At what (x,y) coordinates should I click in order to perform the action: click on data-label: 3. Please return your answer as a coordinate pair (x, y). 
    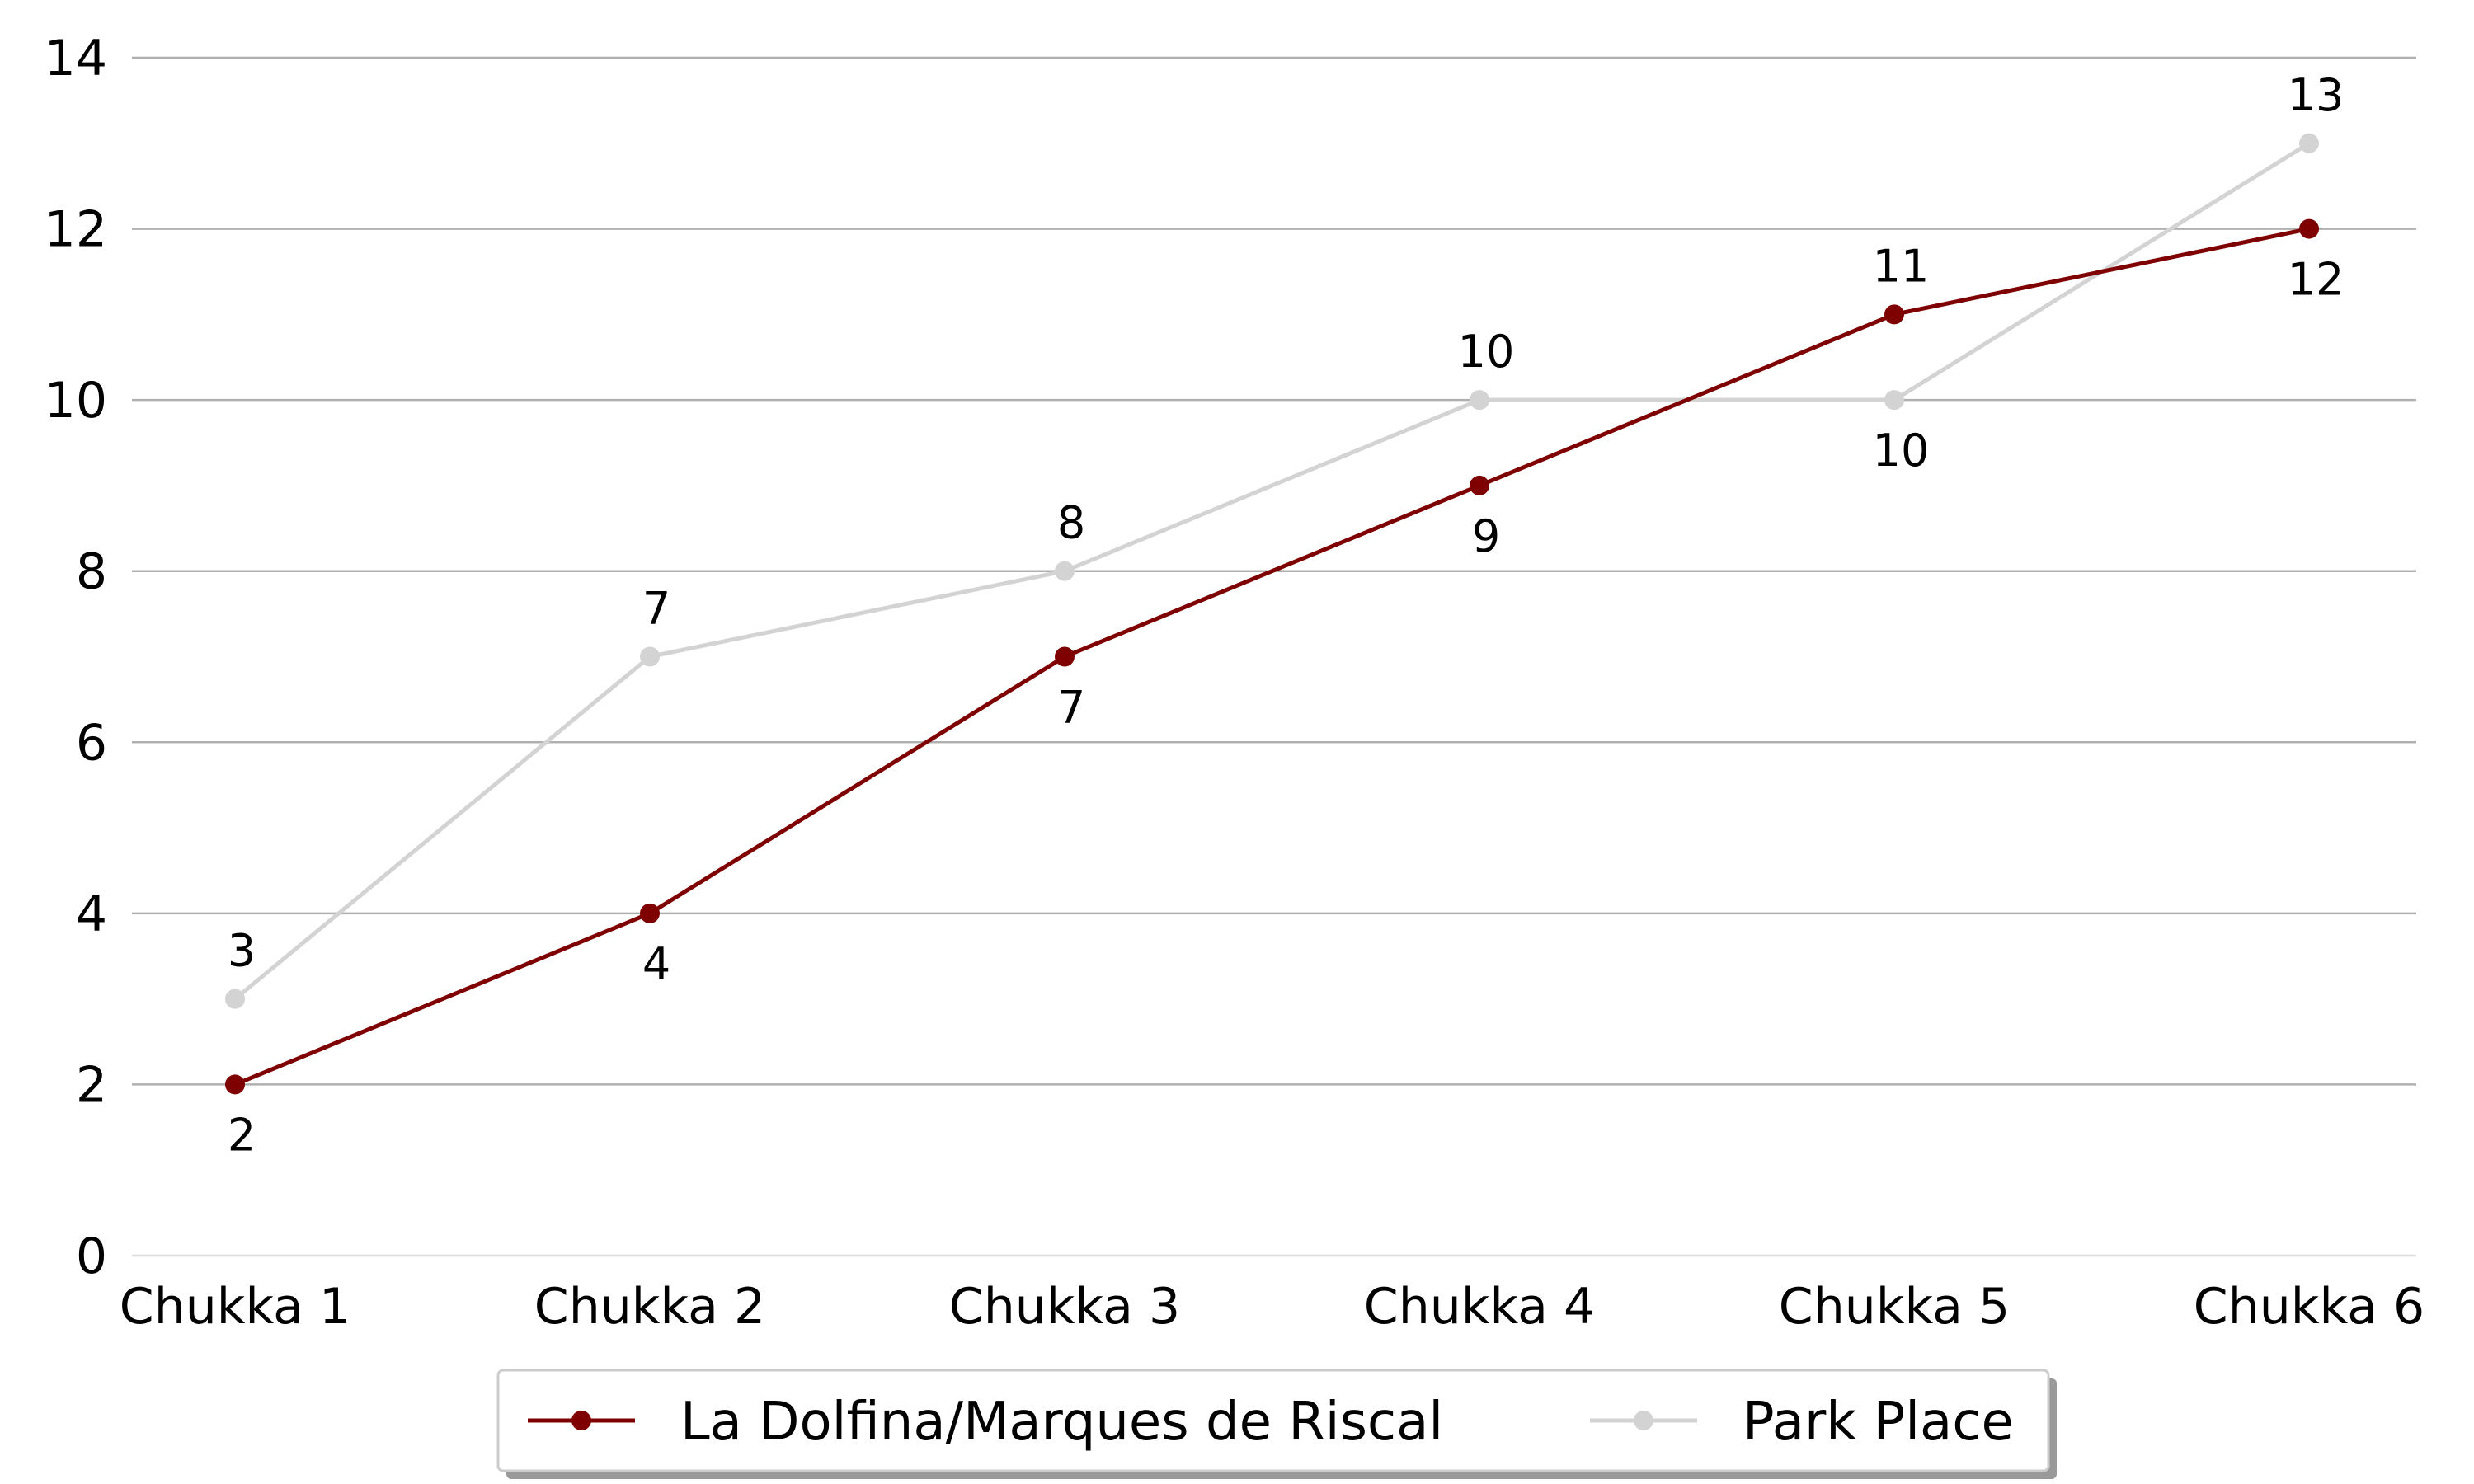
    Looking at the image, I should click on (242, 951).